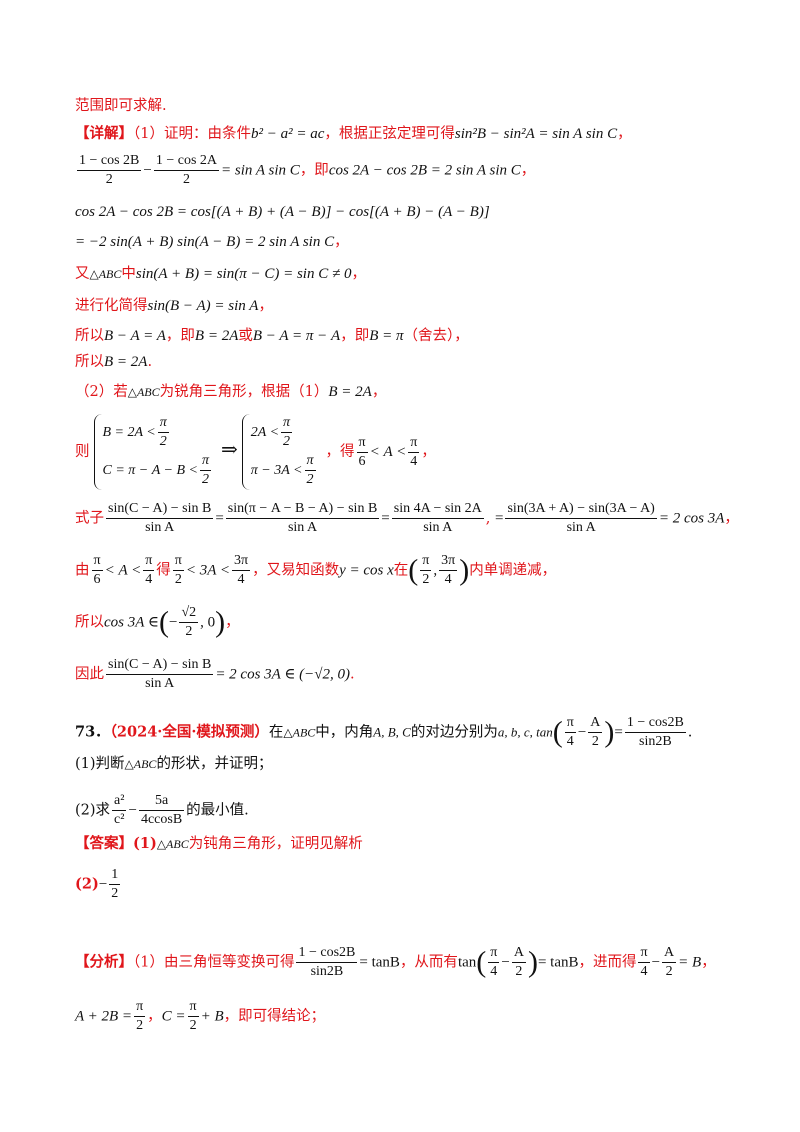 The width and height of the screenshot is (800, 1132). I want to click on numerator: a², so click(119, 801).